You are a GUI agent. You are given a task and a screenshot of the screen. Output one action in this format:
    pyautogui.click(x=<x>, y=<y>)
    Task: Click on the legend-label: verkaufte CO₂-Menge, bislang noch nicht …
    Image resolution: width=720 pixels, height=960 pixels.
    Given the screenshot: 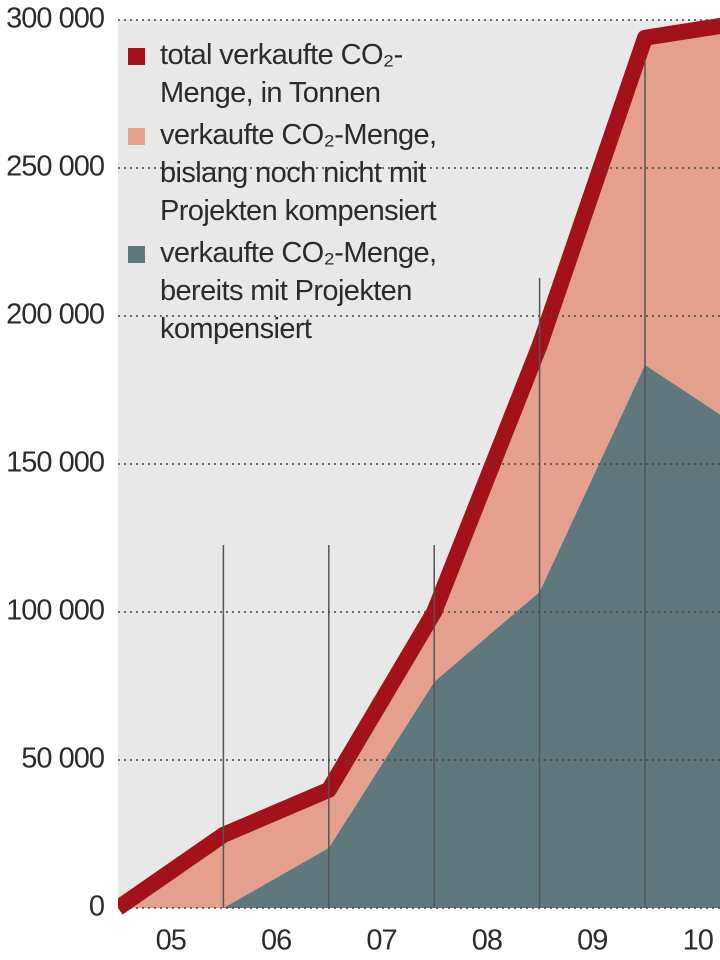 What is the action you would take?
    pyautogui.click(x=298, y=173)
    